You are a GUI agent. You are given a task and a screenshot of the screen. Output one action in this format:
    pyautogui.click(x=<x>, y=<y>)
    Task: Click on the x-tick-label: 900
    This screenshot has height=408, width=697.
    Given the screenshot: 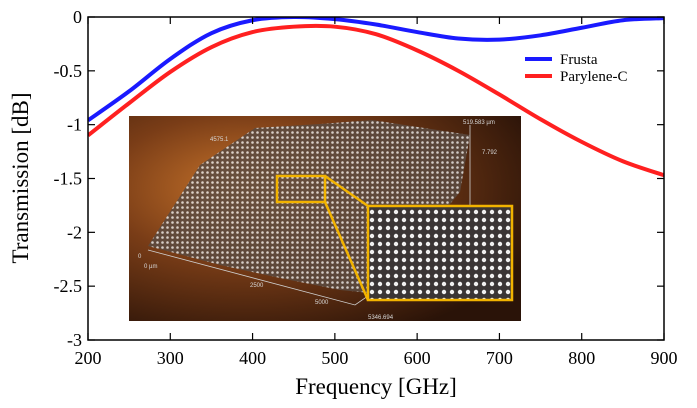 What is the action you would take?
    pyautogui.click(x=664, y=358)
    